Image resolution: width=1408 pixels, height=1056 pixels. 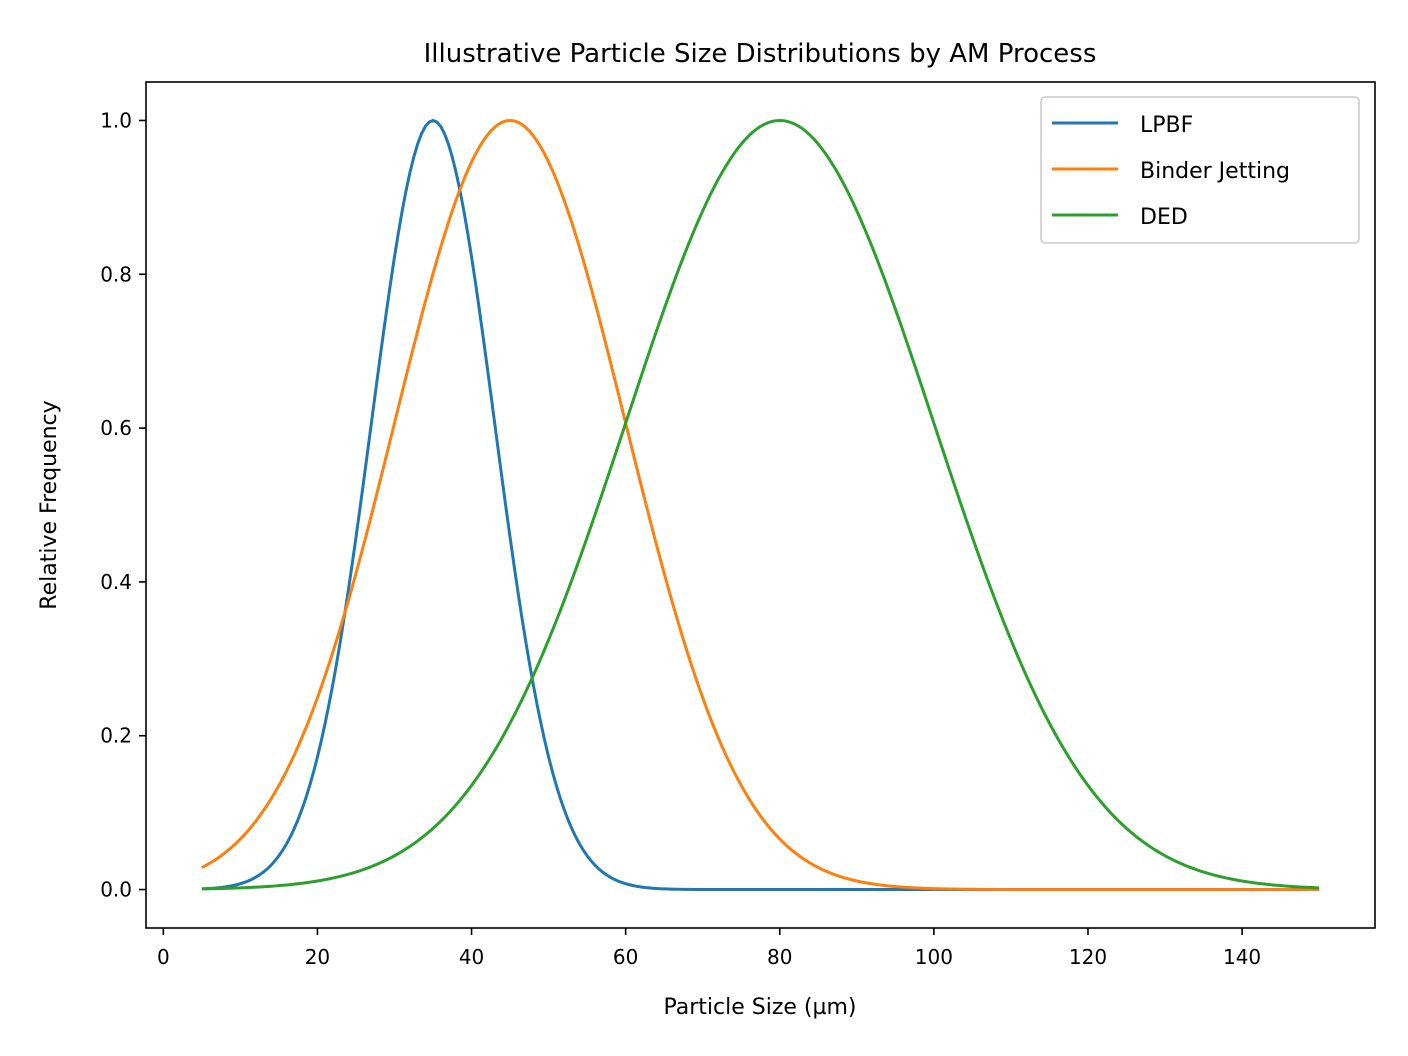 What do you see at coordinates (709, 948) in the screenshot?
I see `x-axis-ticks: 0 20 40 60 80 100 120 140` at bounding box center [709, 948].